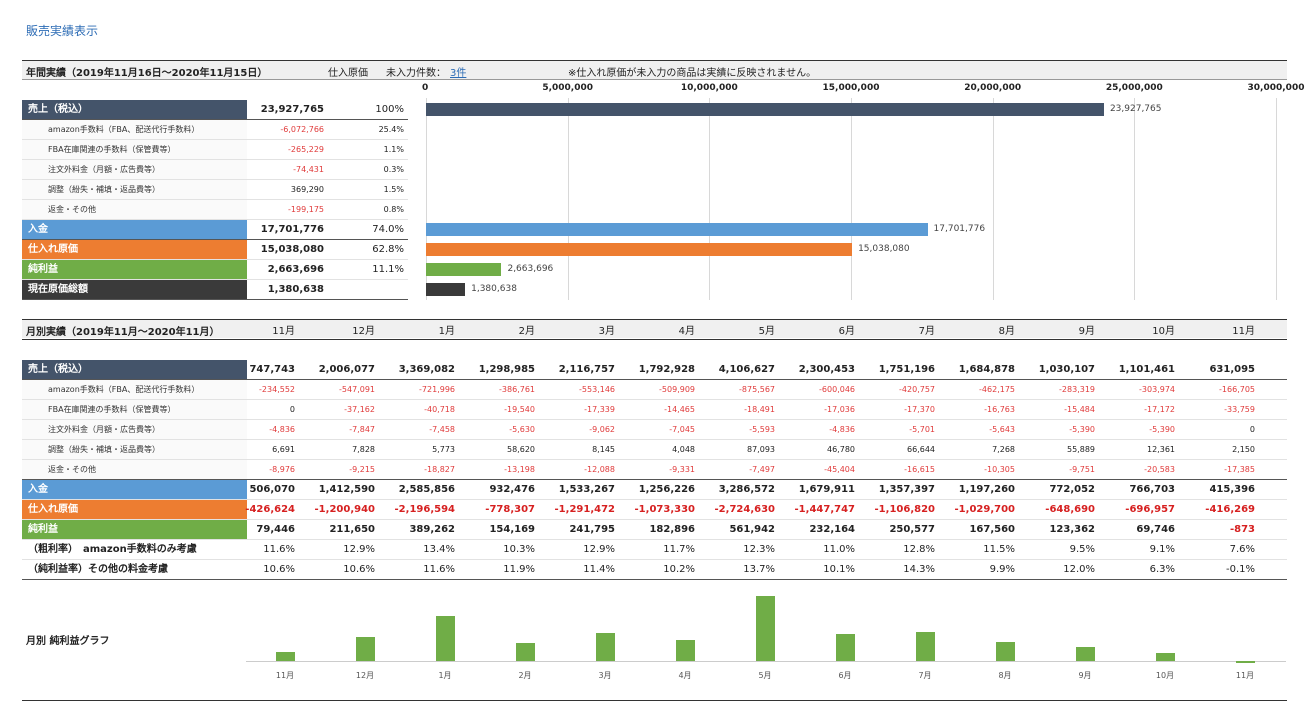 Image resolution: width=1312 pixels, height=721 pixels. I want to click on monthly-cell: -1,200,940, so click(344, 509).